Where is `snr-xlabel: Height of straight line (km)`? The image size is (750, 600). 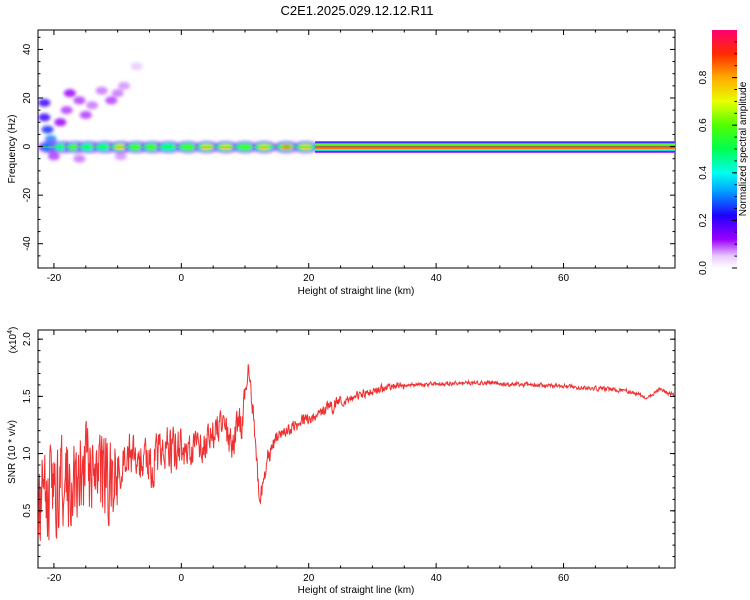
snr-xlabel: Height of straight line (km) is located at coordinates (356, 590).